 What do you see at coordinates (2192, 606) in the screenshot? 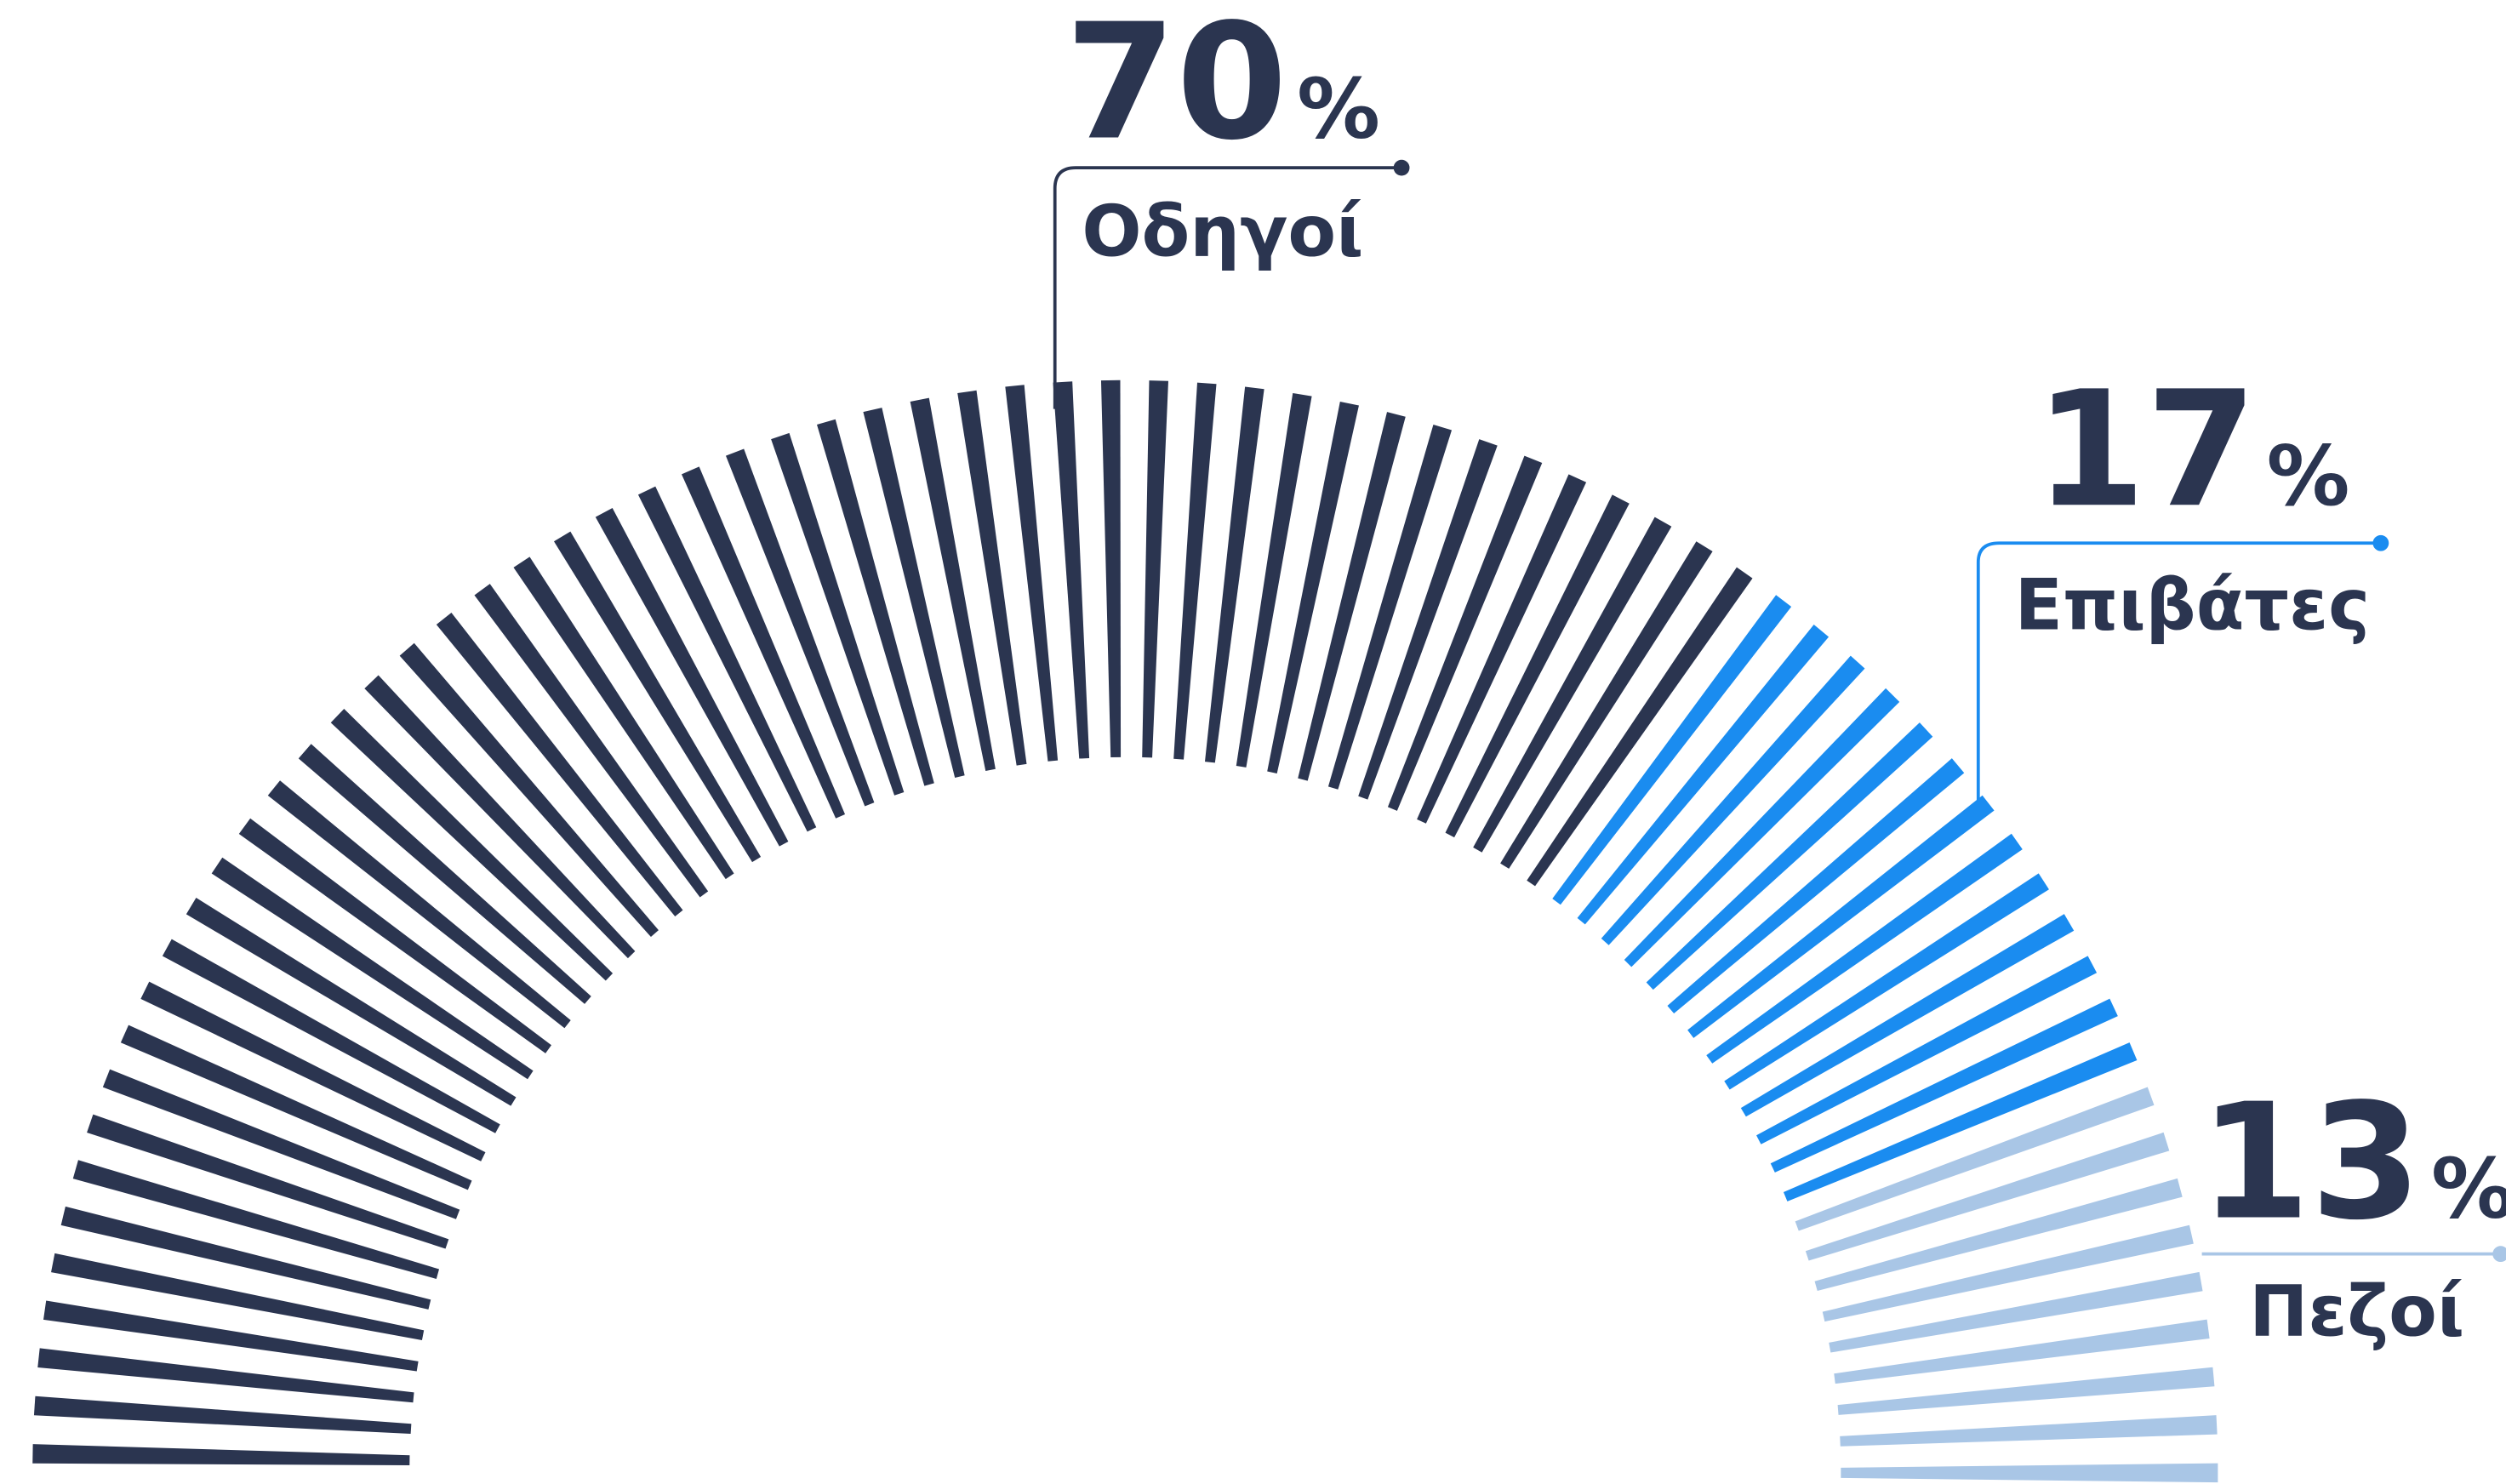
I see `category-label: Επιβάτες` at bounding box center [2192, 606].